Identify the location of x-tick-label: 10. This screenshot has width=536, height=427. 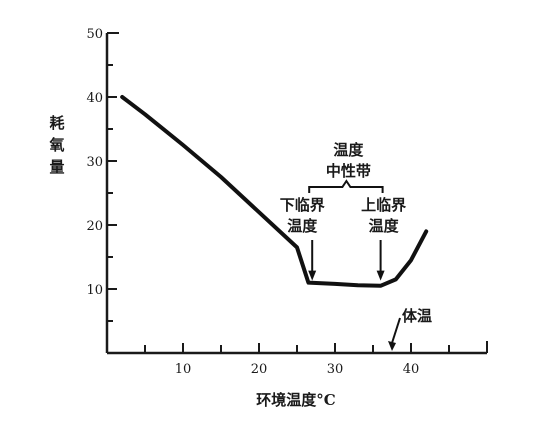
(183, 369).